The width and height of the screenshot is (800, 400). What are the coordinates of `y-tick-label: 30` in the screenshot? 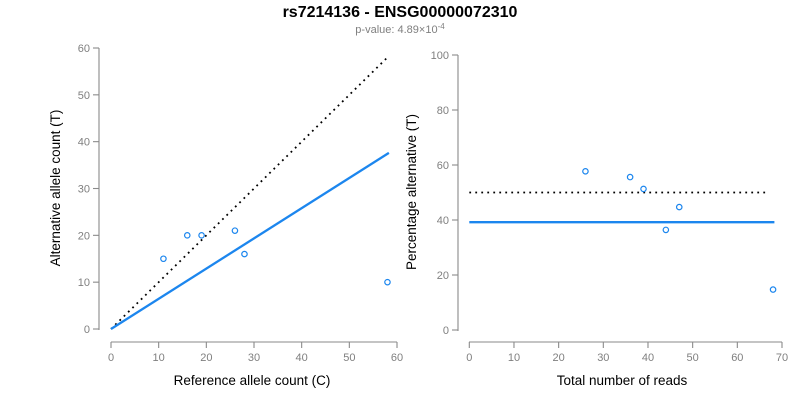 It's located at (84, 190).